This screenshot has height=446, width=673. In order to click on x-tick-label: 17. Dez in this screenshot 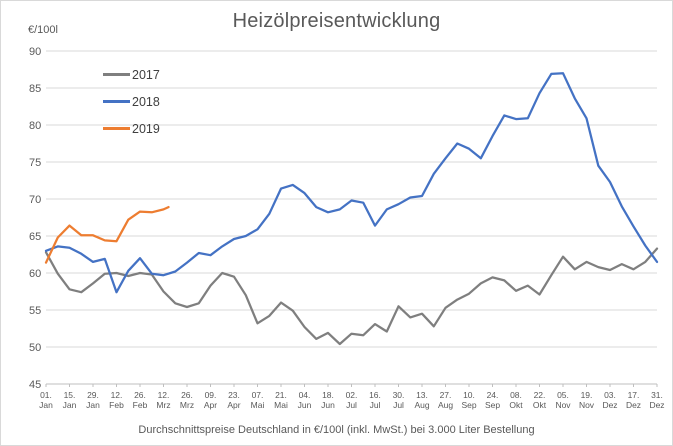, I will do `click(633, 400)`.